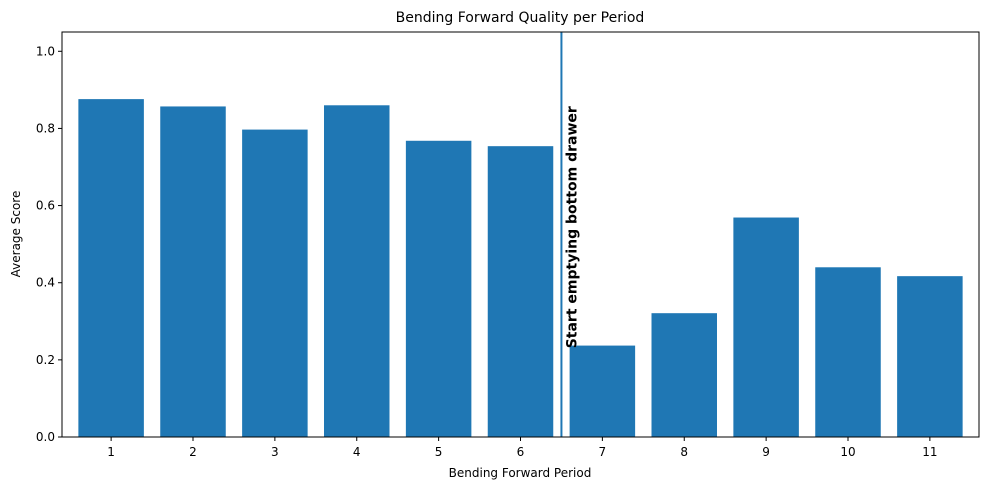  I want to click on y-tick-label: 0.0, so click(45, 437).